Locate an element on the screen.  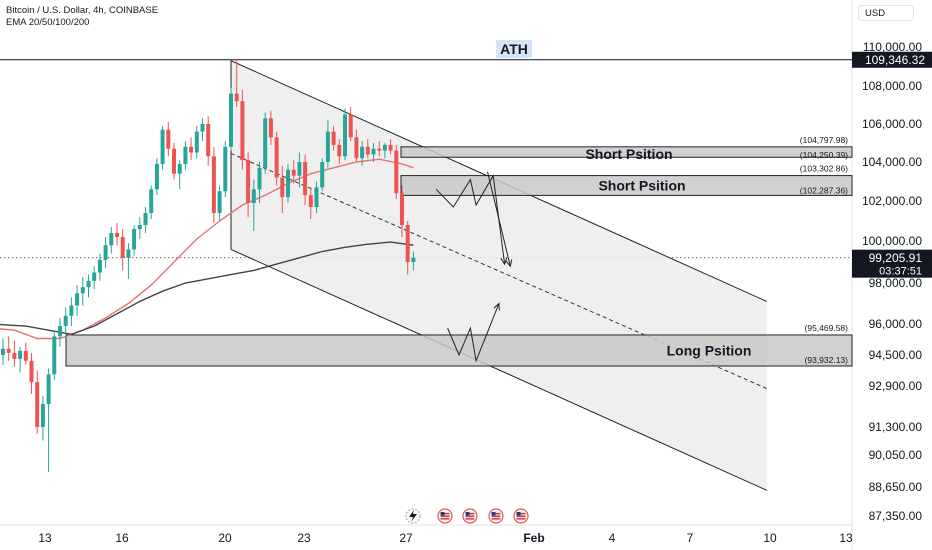
y-tick-label: 104,000.00 is located at coordinates (892, 162).